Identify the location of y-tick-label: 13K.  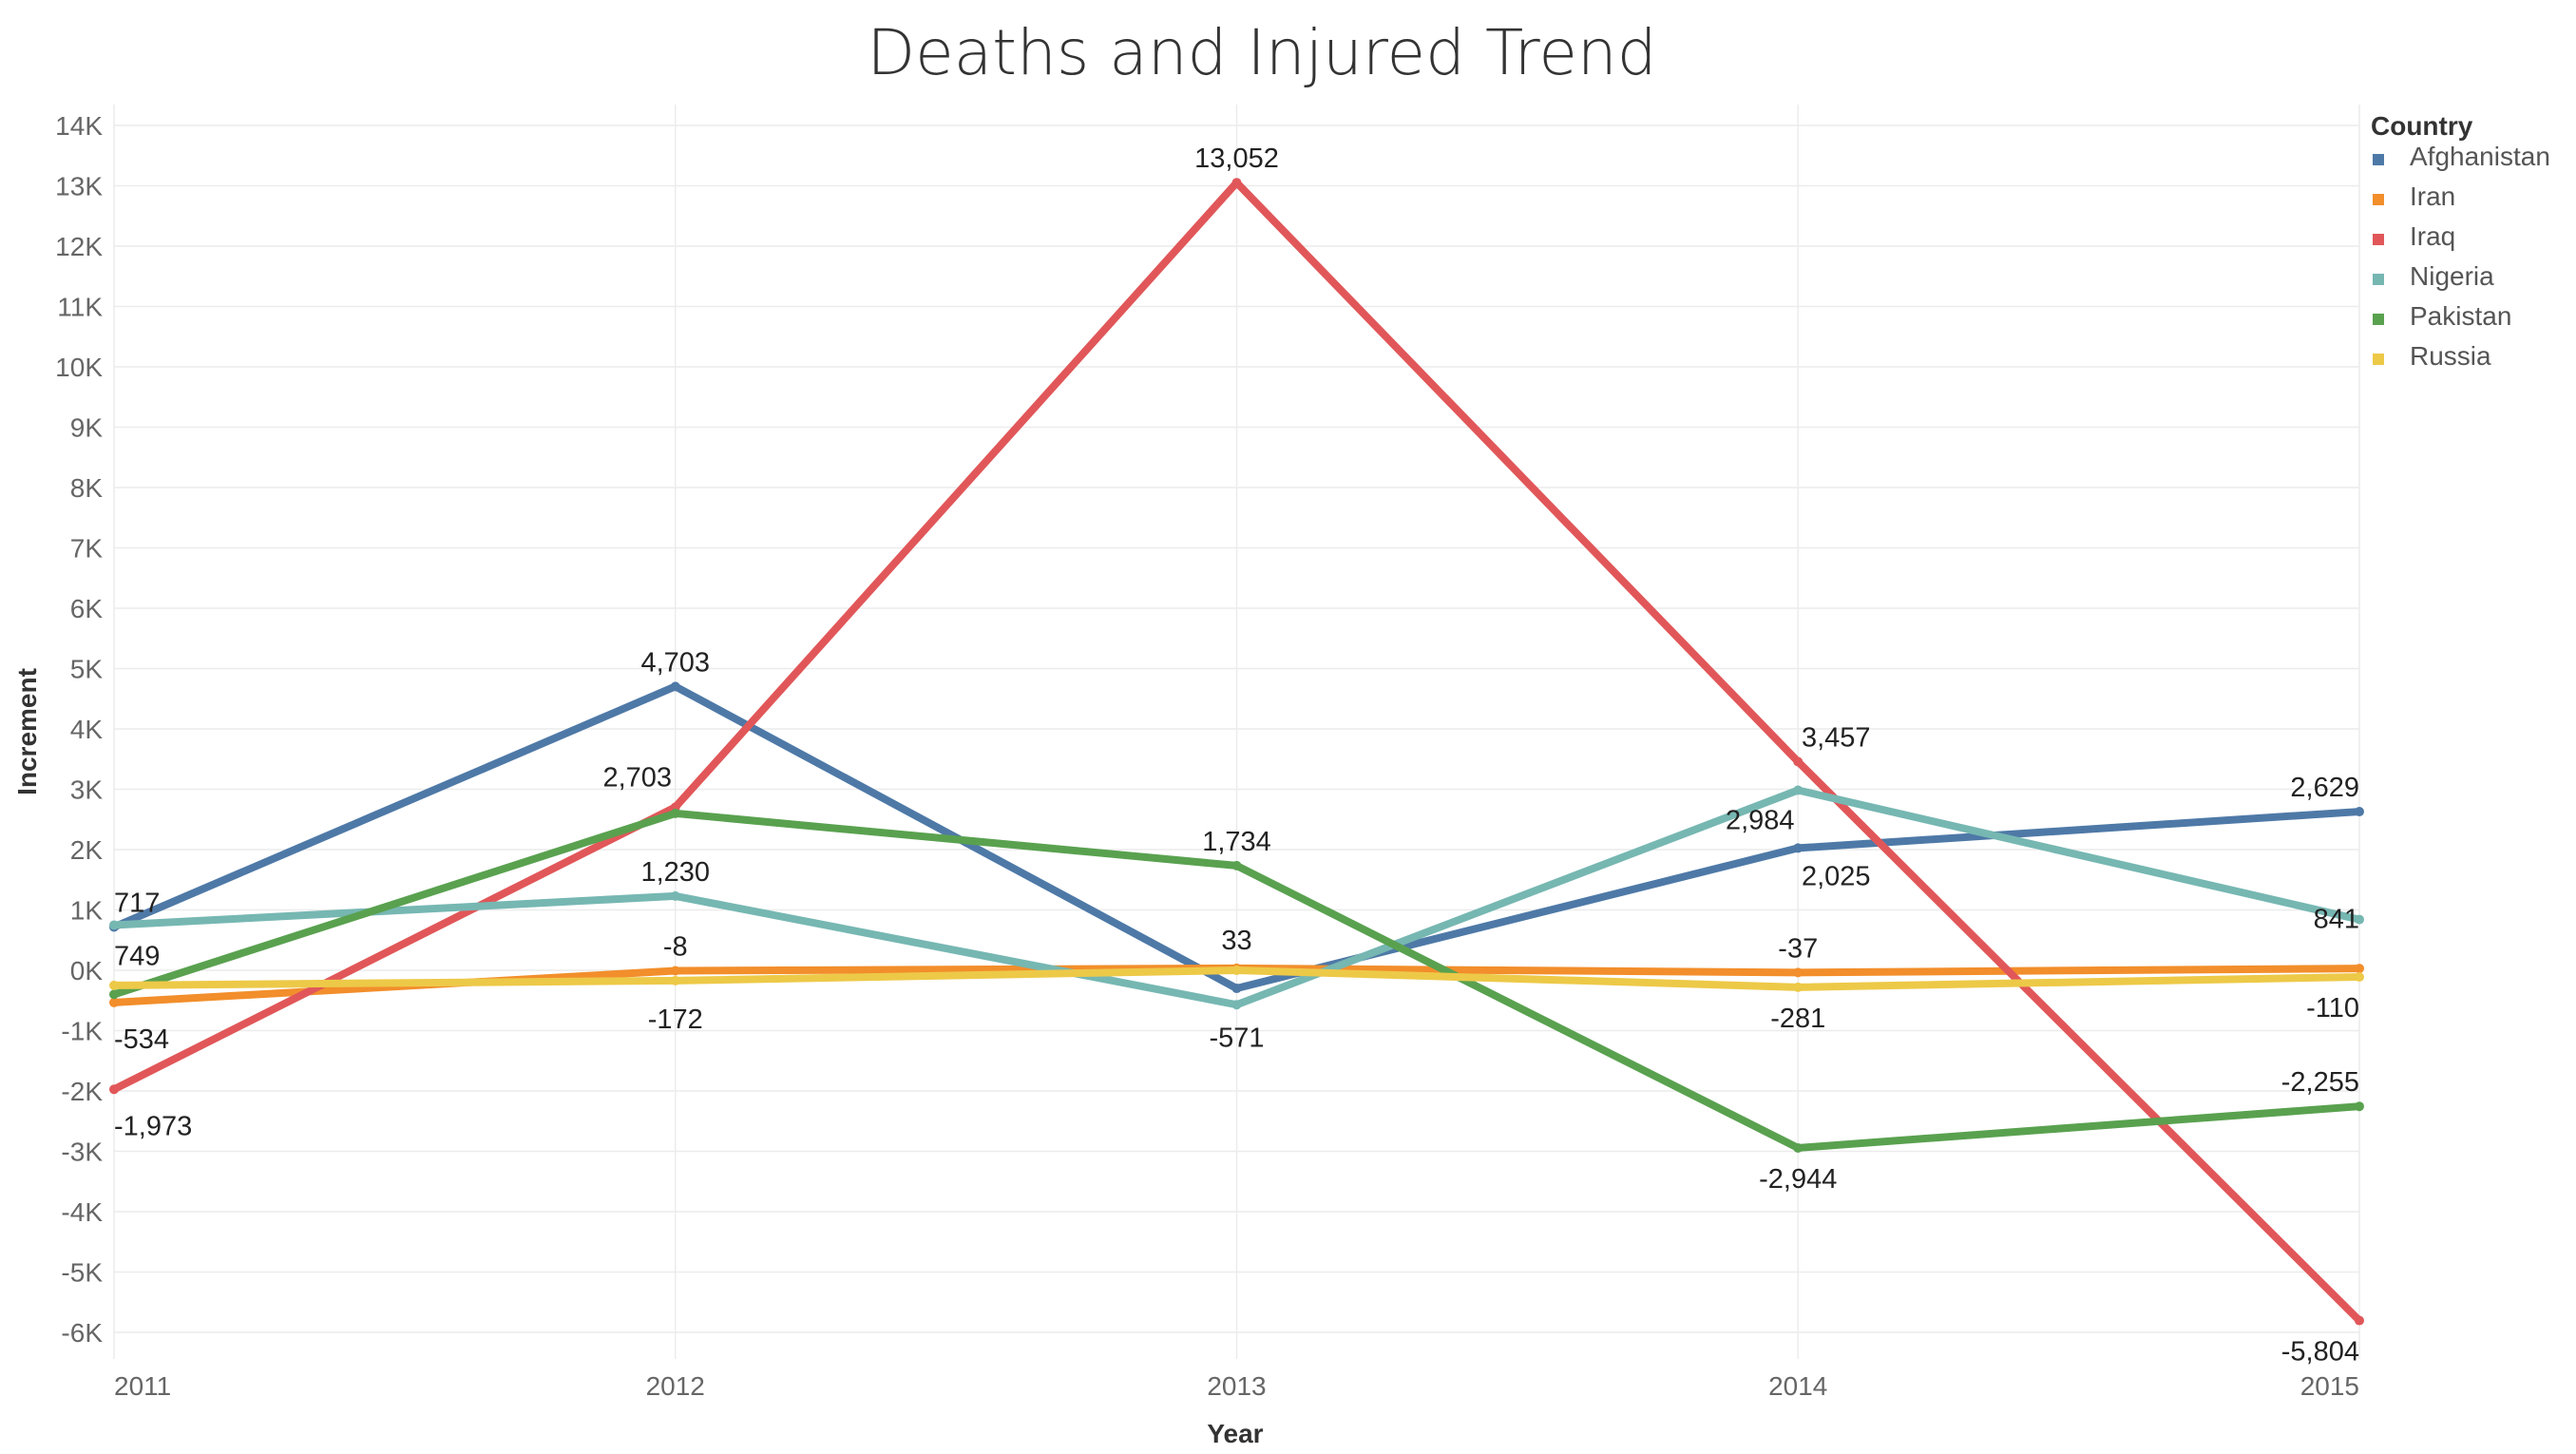
(79, 186).